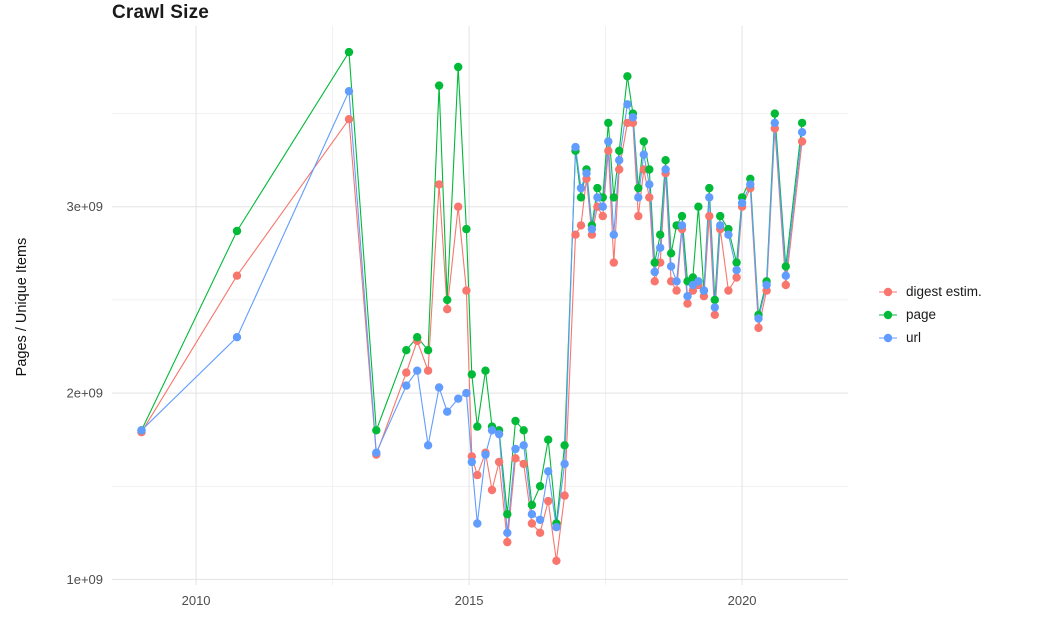  What do you see at coordinates (742, 600) in the screenshot?
I see `x-tick-label: 2020` at bounding box center [742, 600].